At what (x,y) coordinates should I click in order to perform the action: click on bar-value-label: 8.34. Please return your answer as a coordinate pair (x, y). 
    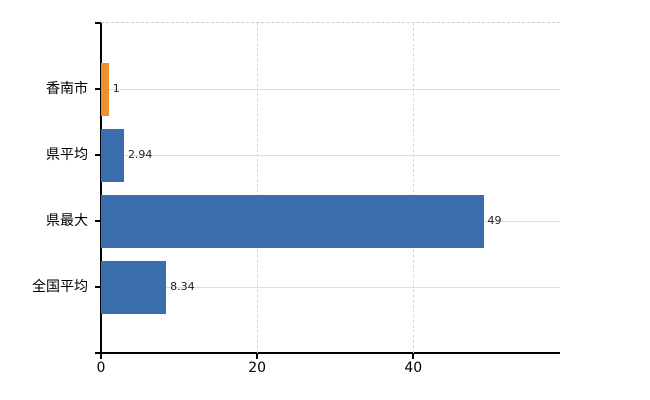
    Looking at the image, I should click on (182, 286).